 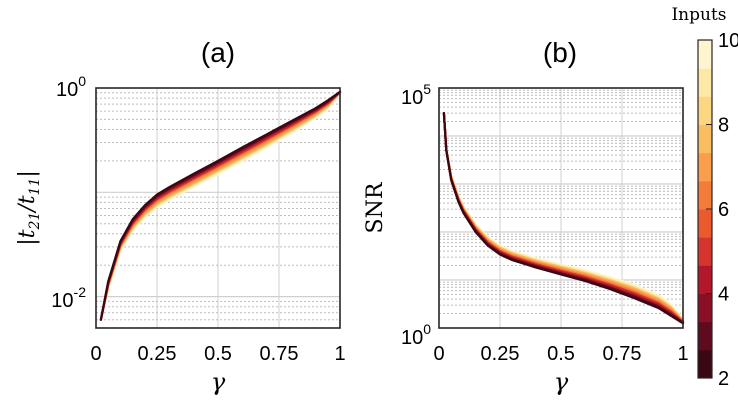 I want to click on panel-b-ytick-bottom: 100, so click(x=416, y=335).